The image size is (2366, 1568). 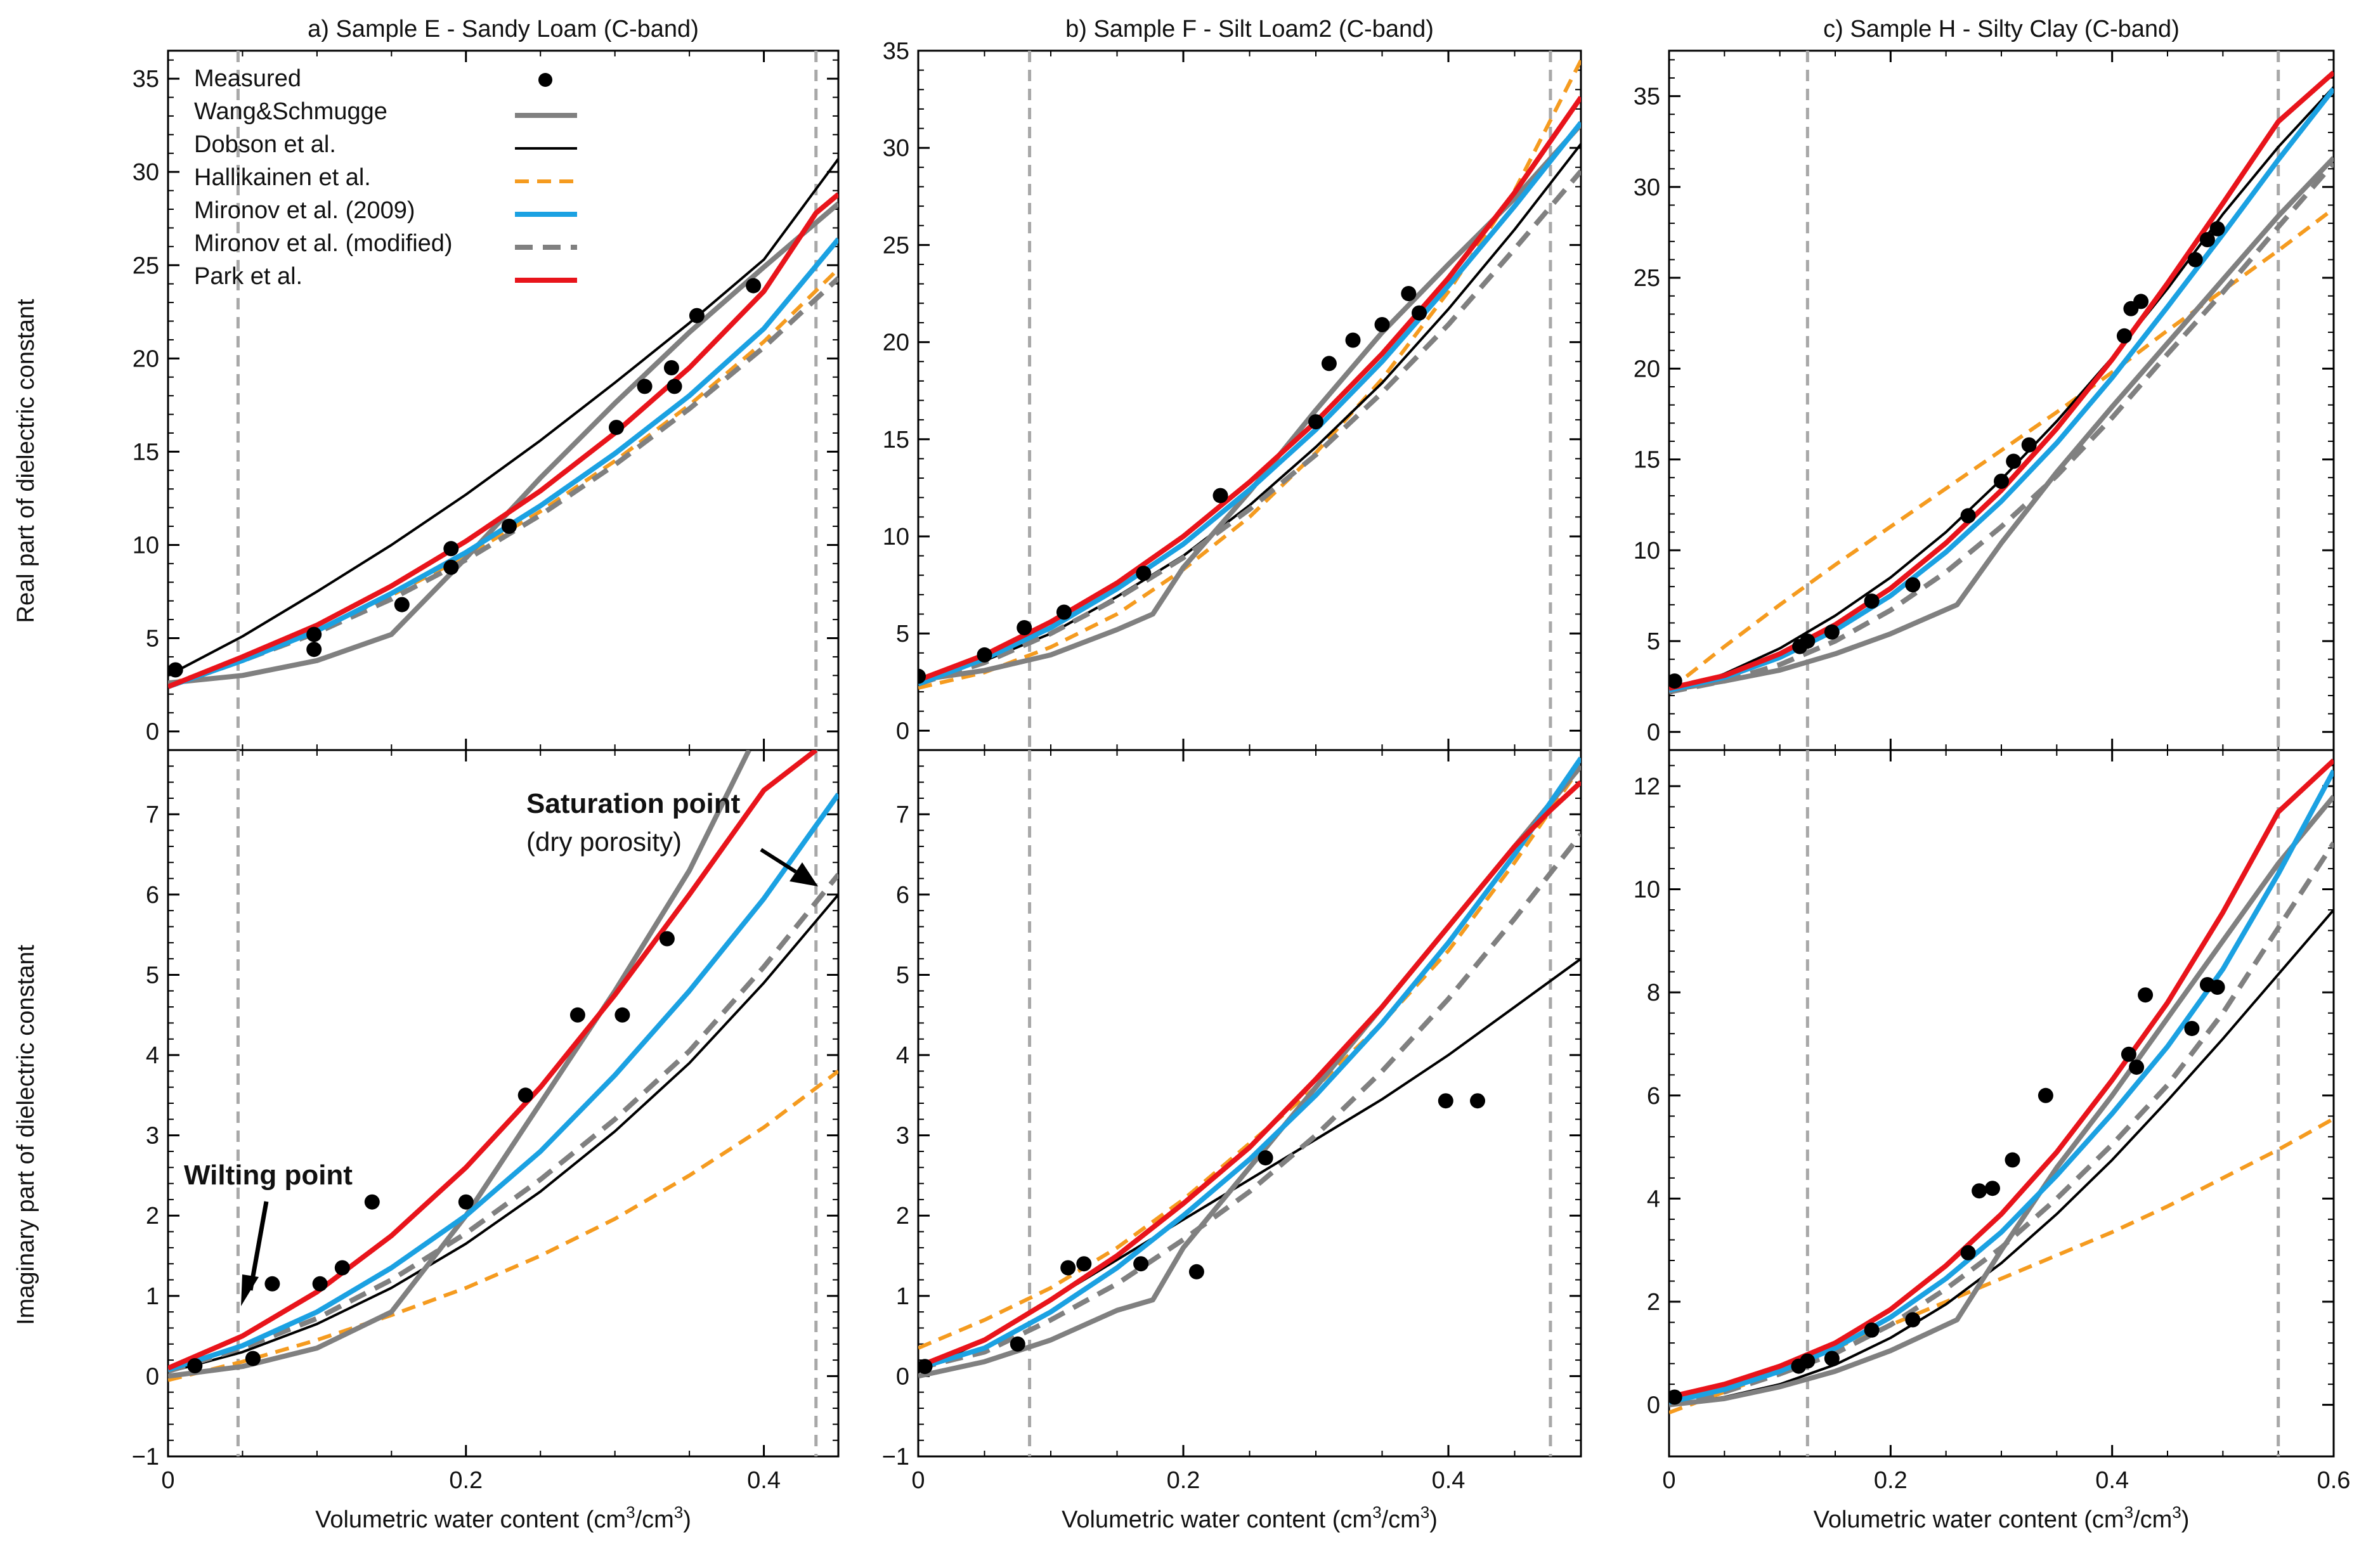 What do you see at coordinates (152, 1216) in the screenshot?
I see `y-tick-label: 2` at bounding box center [152, 1216].